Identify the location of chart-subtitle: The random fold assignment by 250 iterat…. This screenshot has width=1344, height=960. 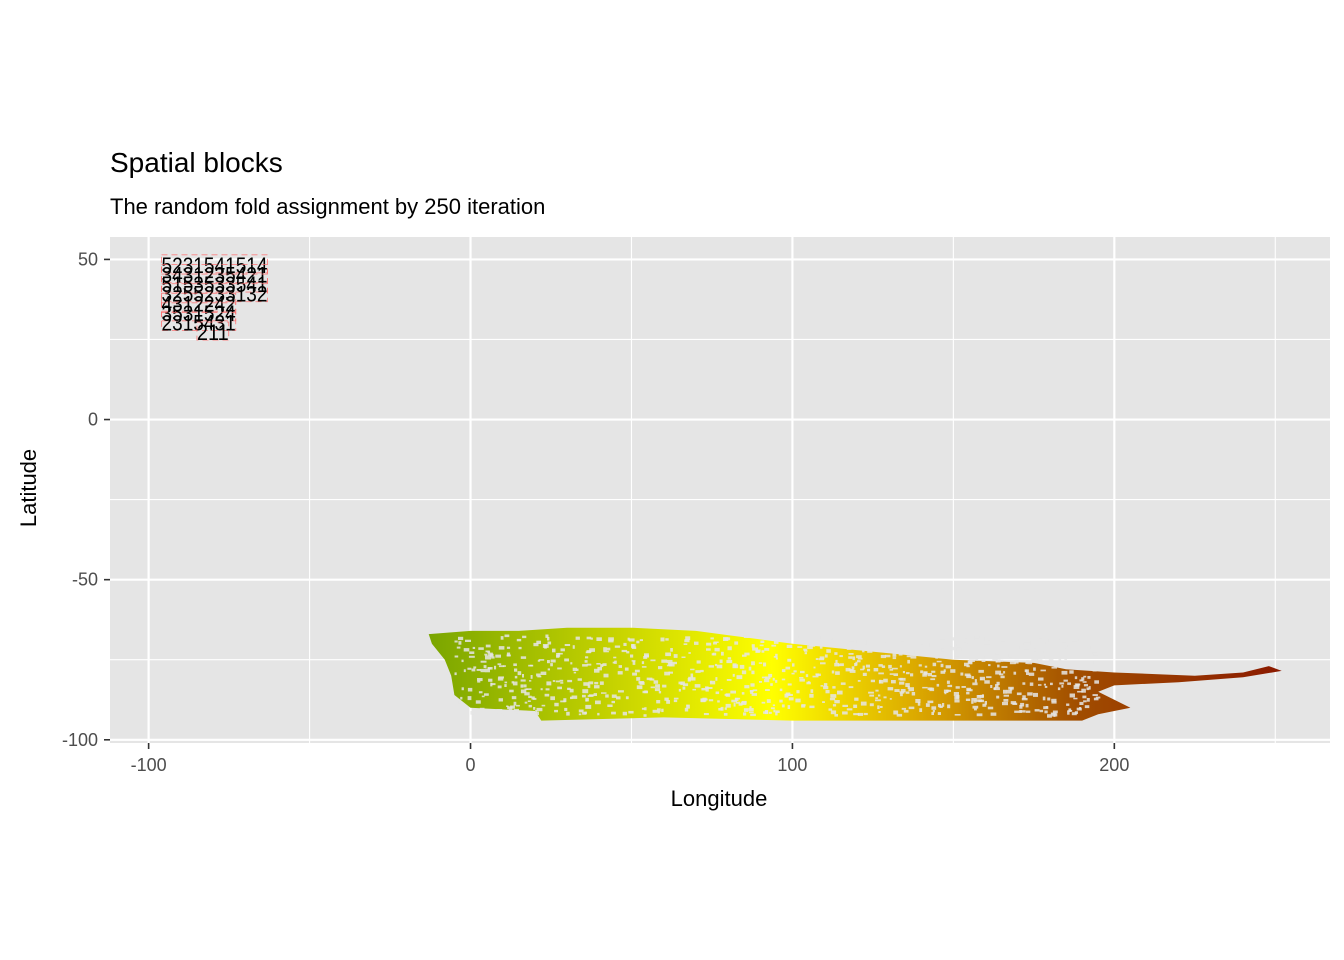
(327, 206).